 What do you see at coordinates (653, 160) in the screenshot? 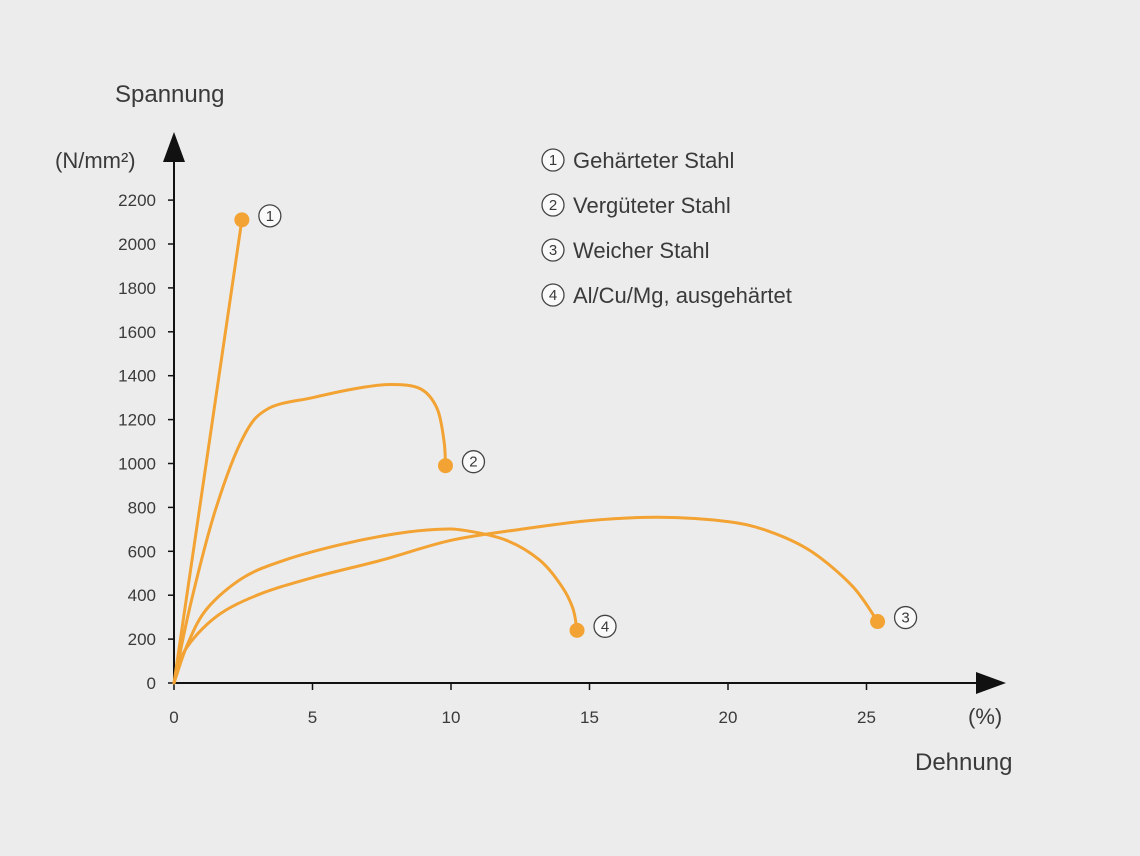
I see `legend-label-1: Gehärteter Stahl` at bounding box center [653, 160].